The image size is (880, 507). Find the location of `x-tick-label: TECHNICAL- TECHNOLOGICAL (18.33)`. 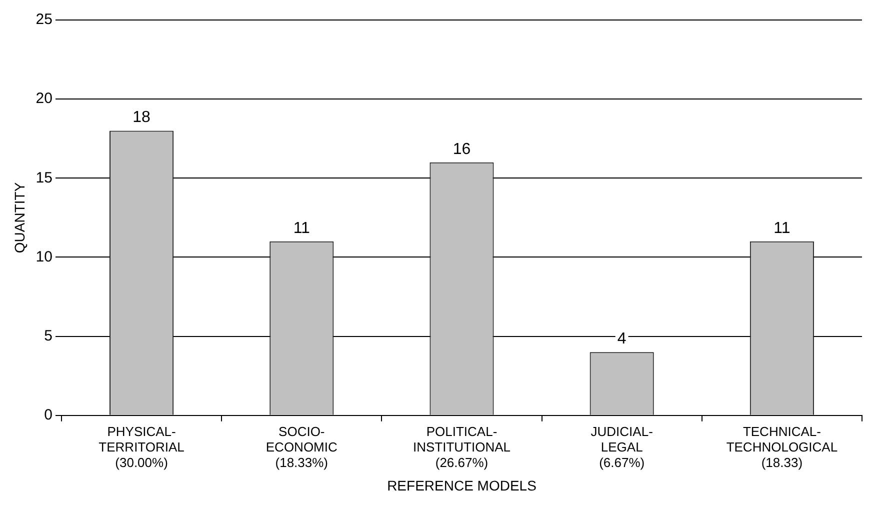

x-tick-label: TECHNICAL- TECHNOLOGICAL (18.33) is located at coordinates (782, 447).